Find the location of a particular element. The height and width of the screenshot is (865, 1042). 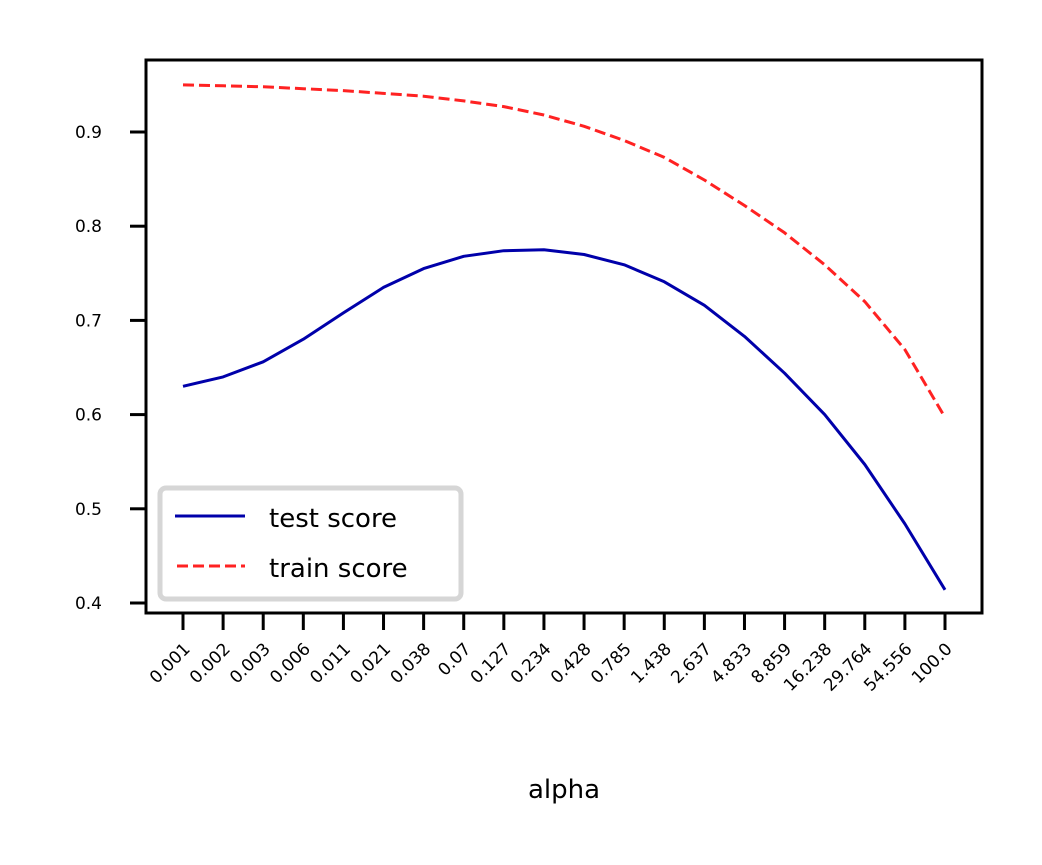

y-tick-label: 0.7 is located at coordinates (88, 321).